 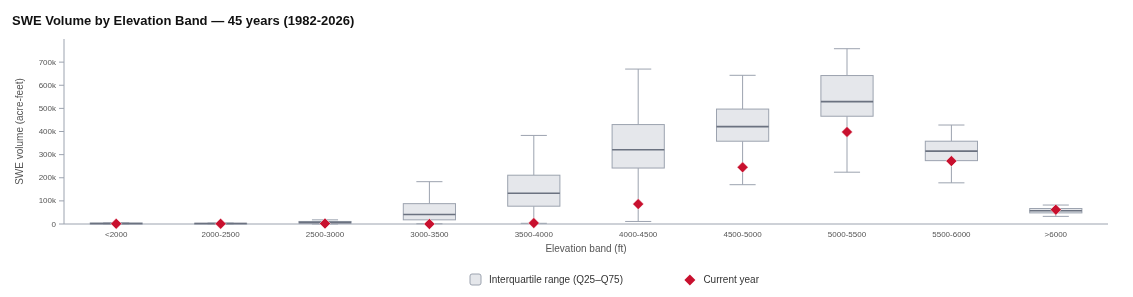 What do you see at coordinates (116, 234) in the screenshot?
I see `x-tick-label: <2000` at bounding box center [116, 234].